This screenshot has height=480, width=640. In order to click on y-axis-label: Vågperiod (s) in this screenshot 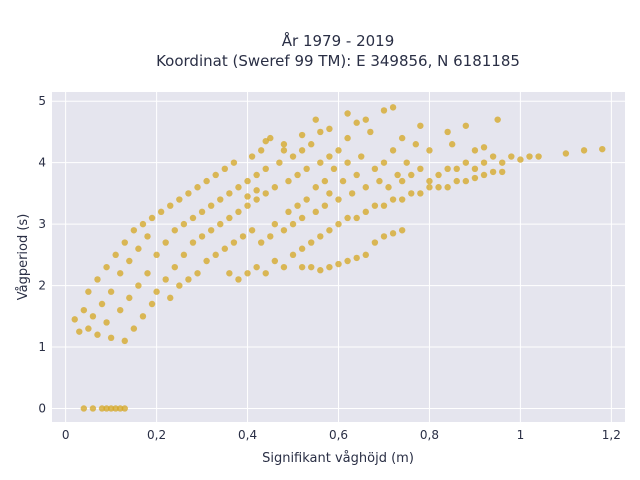, I will do `click(23, 257)`.